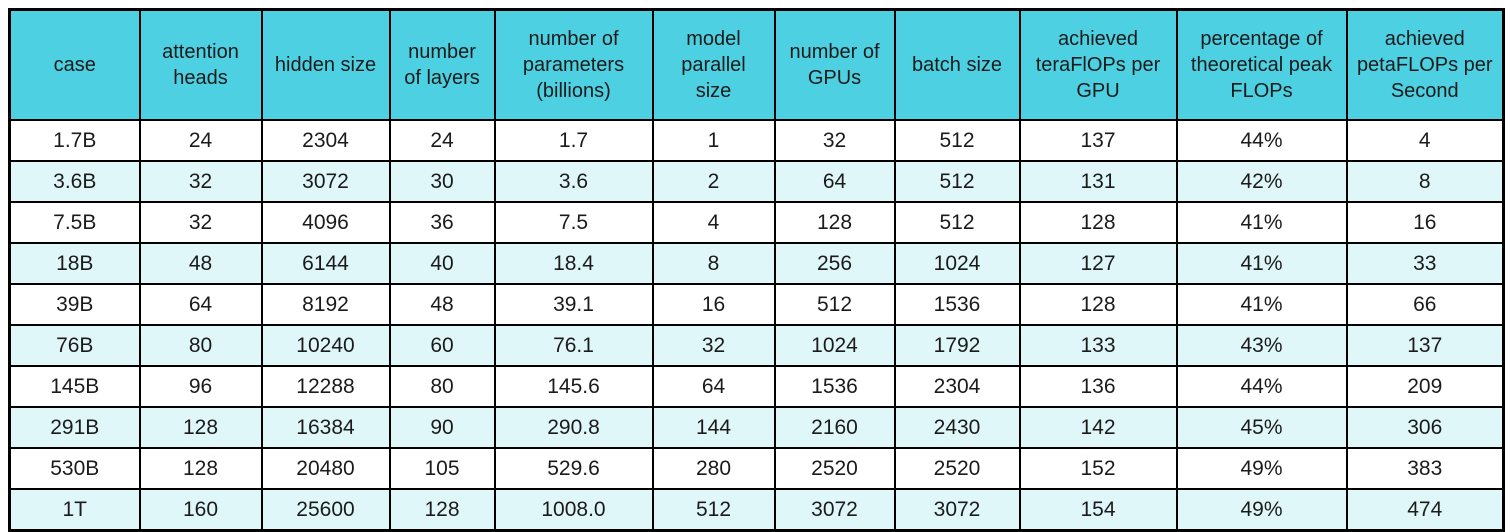 This screenshot has height=532, width=1511. I want to click on table-cell: 306, so click(1425, 427).